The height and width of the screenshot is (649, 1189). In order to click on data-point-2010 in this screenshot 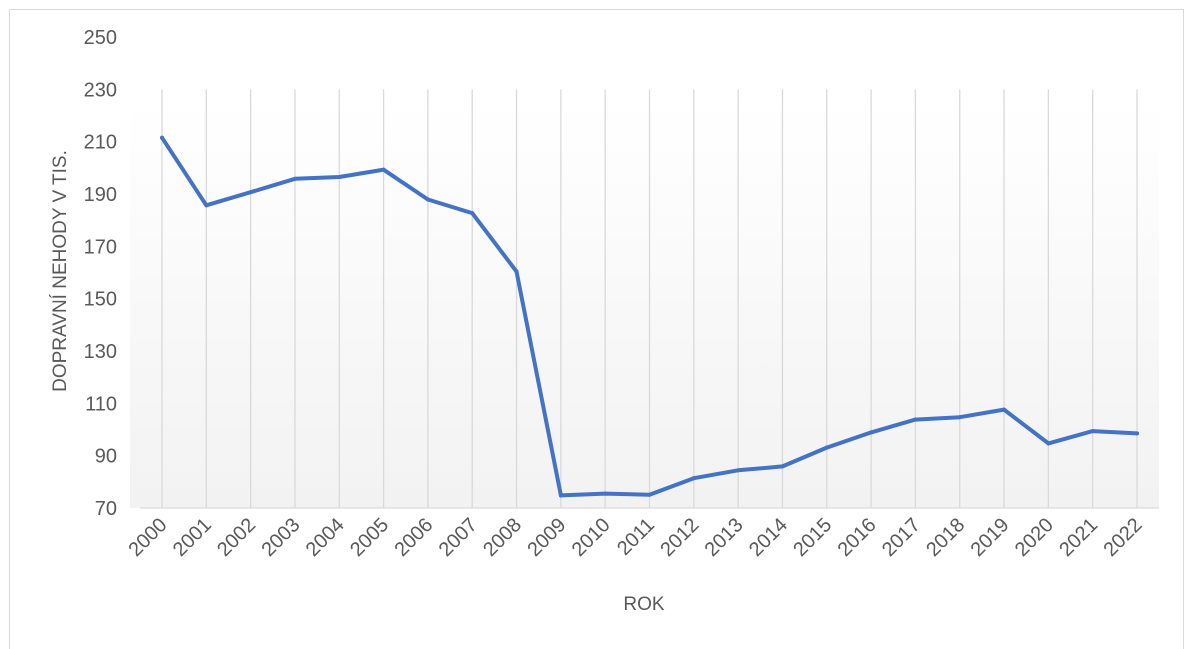, I will do `click(605, 493)`.